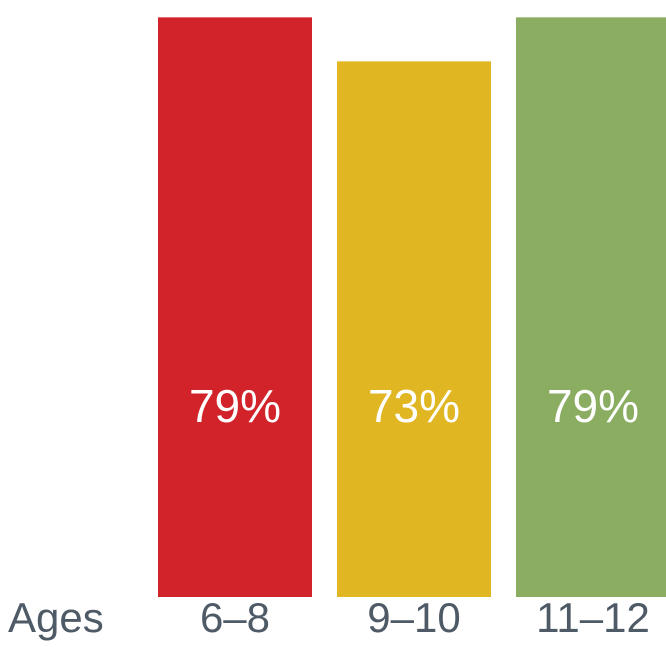 The image size is (666, 656). Describe the element at coordinates (413, 617) in the screenshot. I see `x-tick-label: 9–10` at that location.